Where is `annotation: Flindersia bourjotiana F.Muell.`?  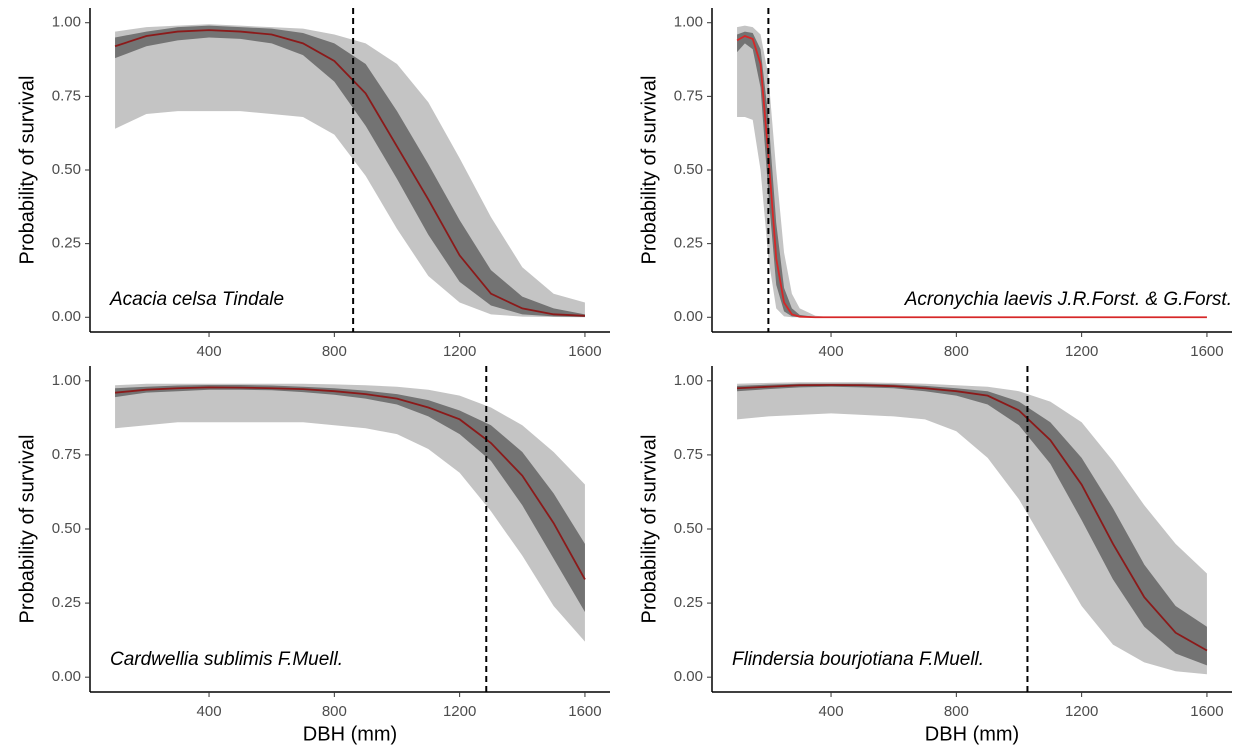
annotation: Flindersia bourjotiana F.Muell. is located at coordinates (858, 659).